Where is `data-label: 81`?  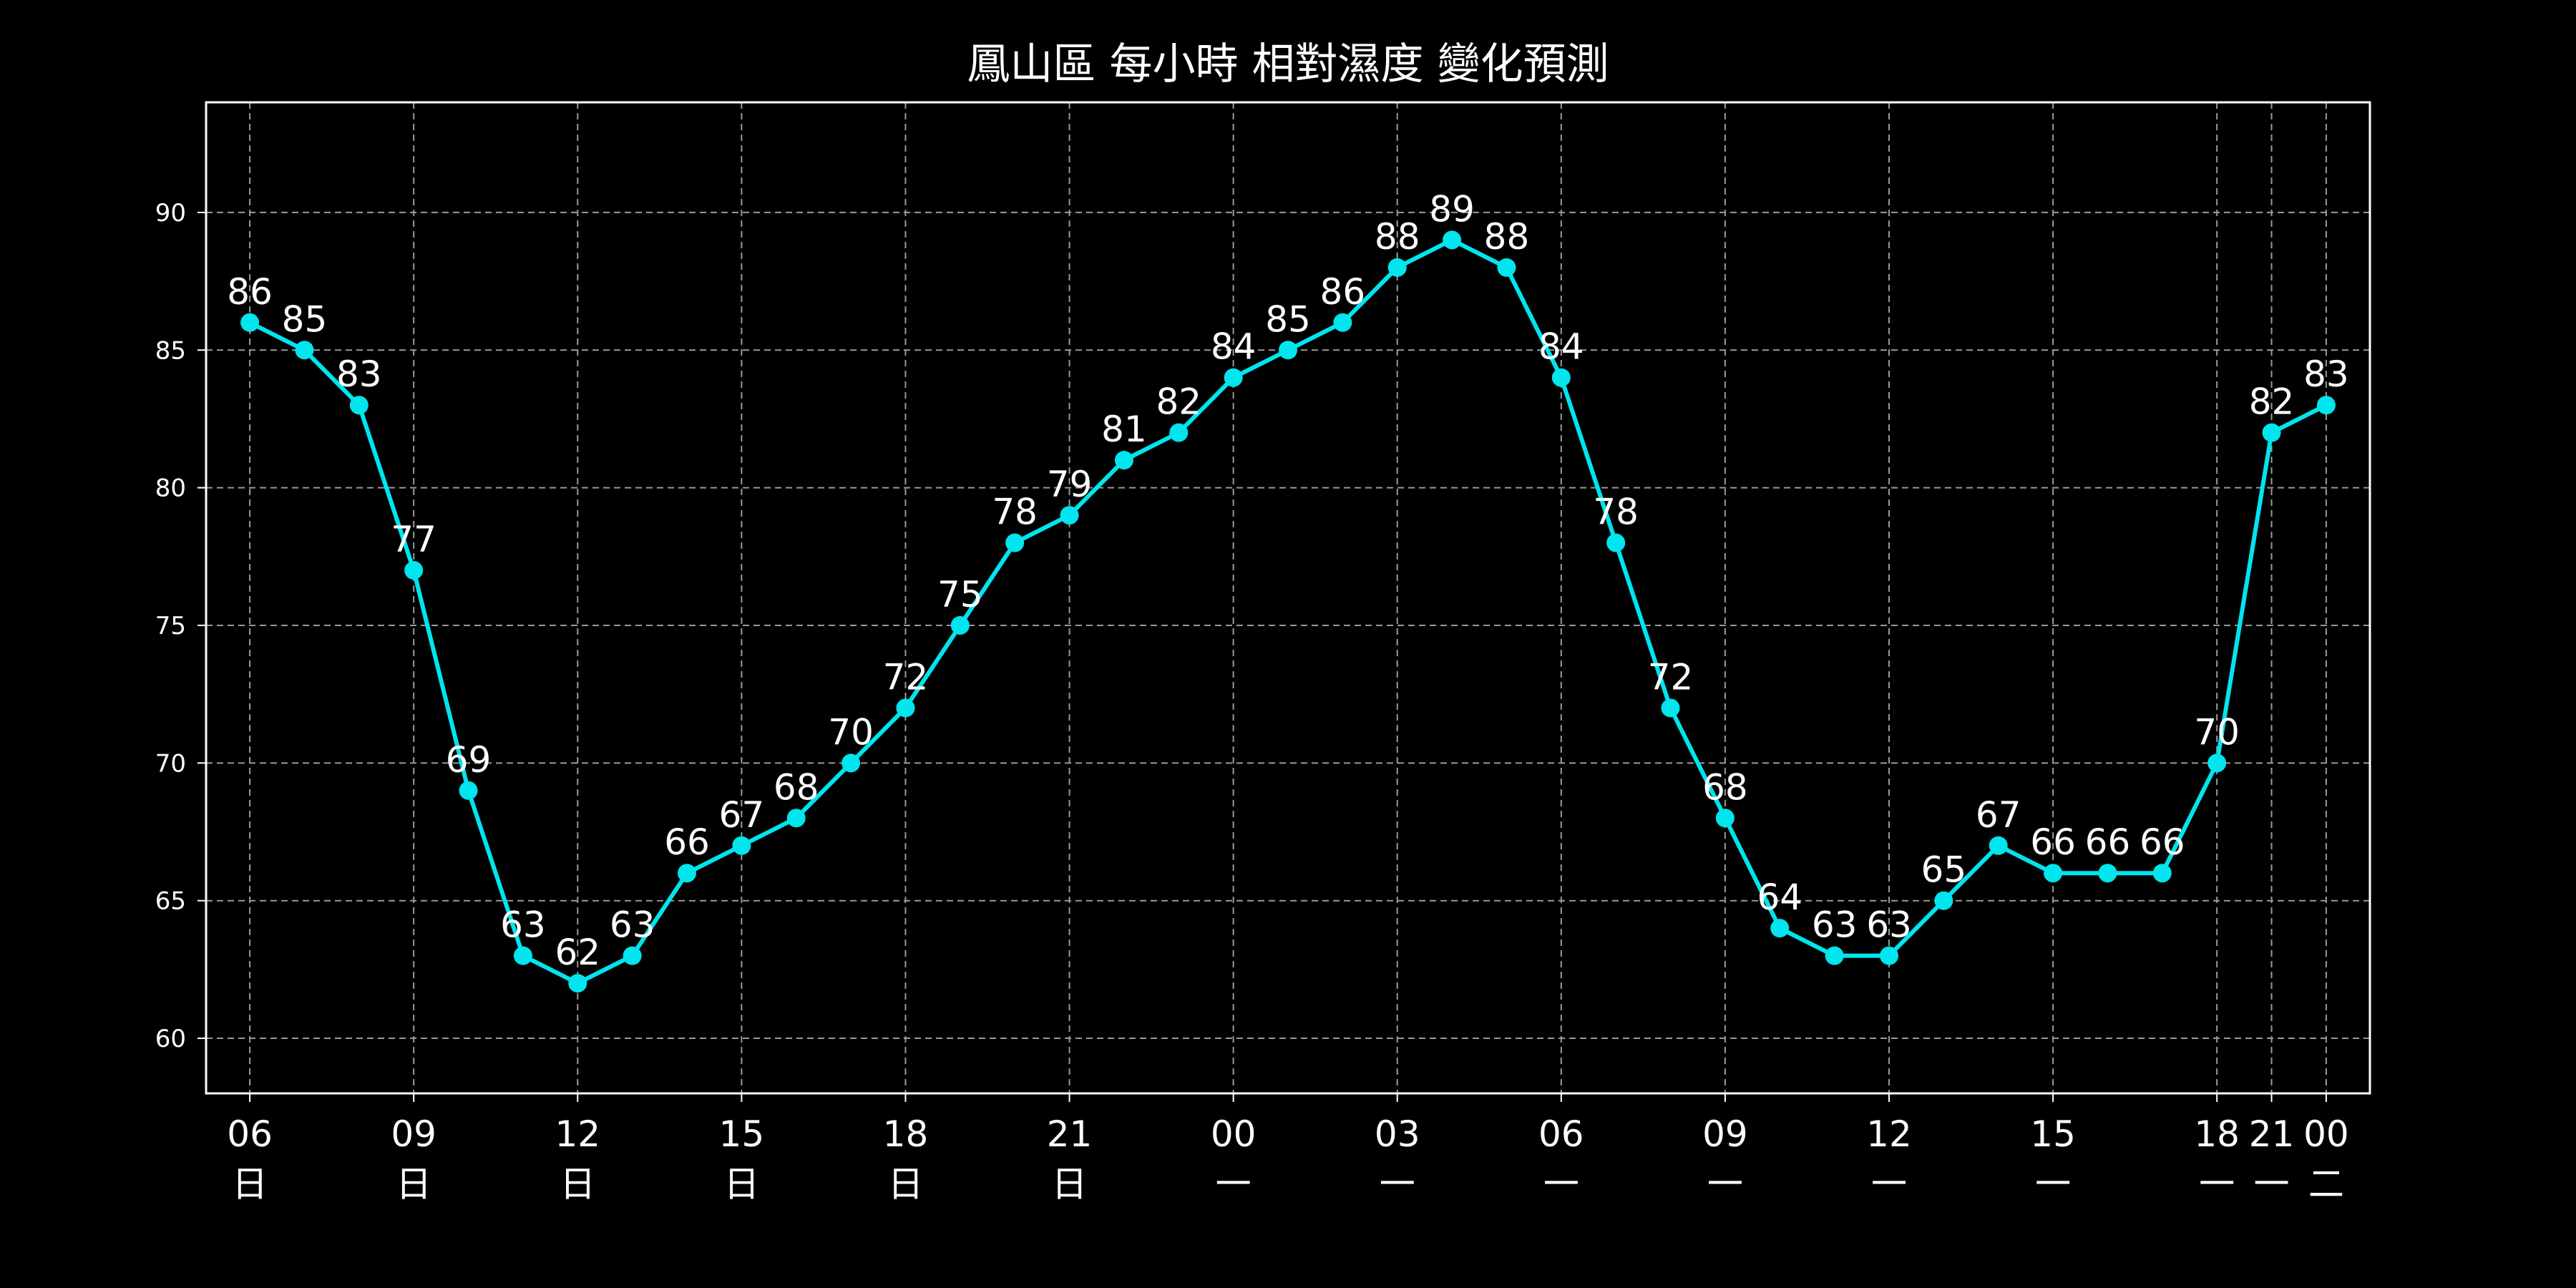 data-label: 81 is located at coordinates (1124, 429).